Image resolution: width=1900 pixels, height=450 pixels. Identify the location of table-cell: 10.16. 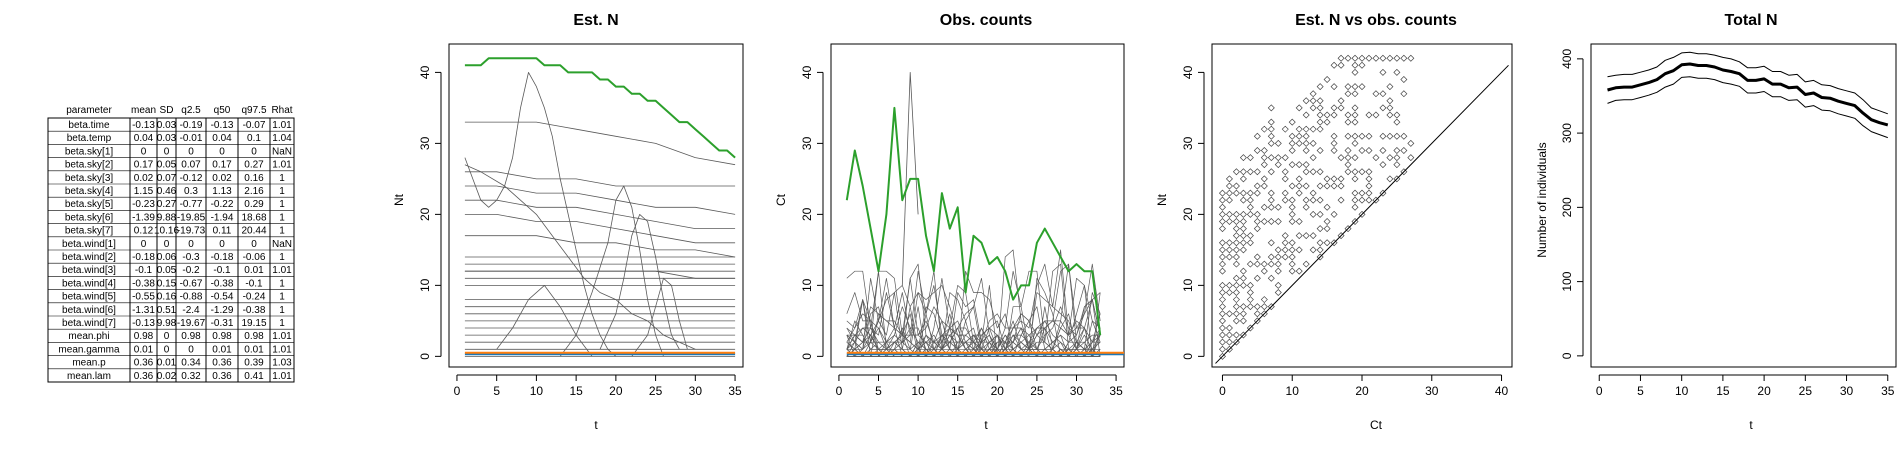
(166, 231).